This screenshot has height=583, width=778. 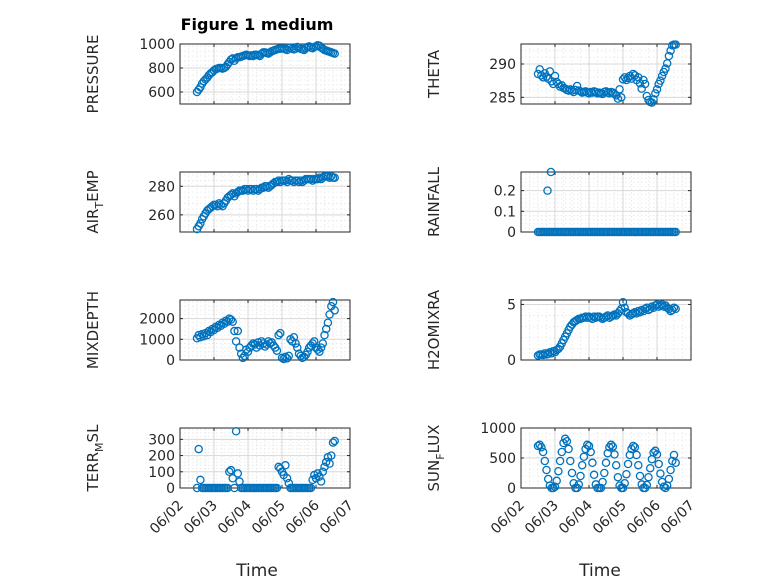 I want to click on subplot-6: 0 5 H2OMIXRA, so click(x=558, y=329).